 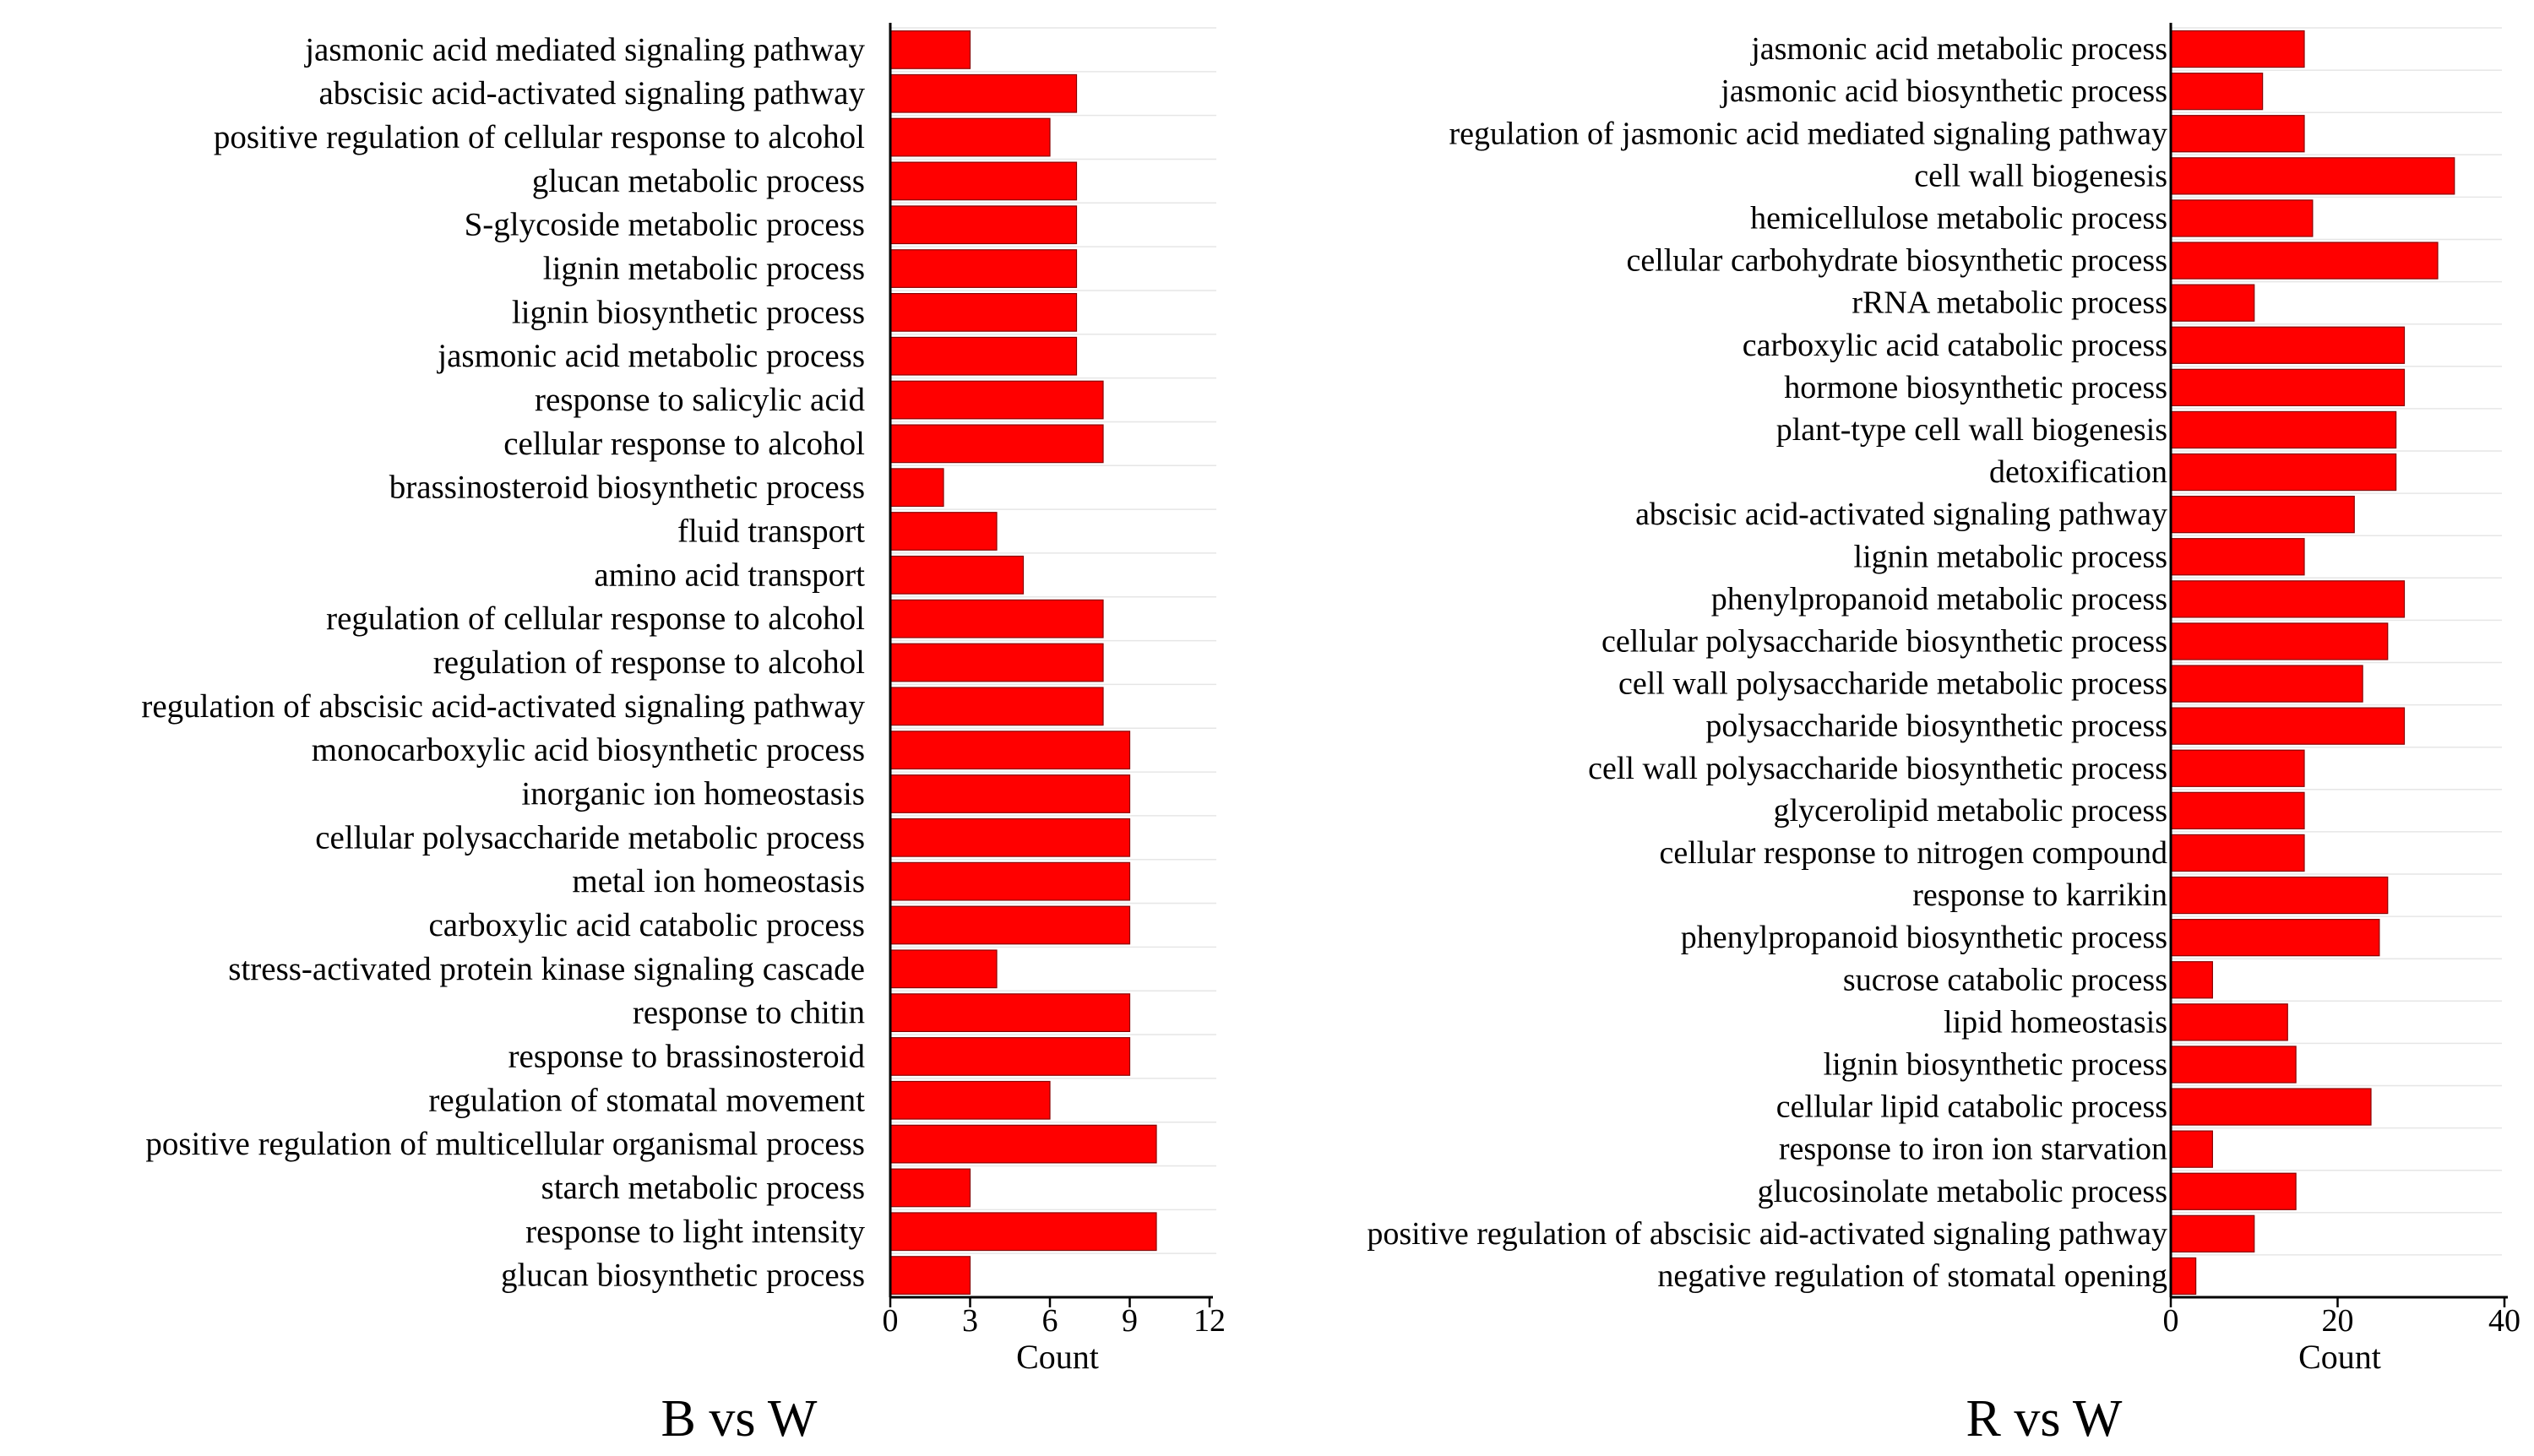 What do you see at coordinates (687, 1056) in the screenshot?
I see `category-label: response to brassinosteroid` at bounding box center [687, 1056].